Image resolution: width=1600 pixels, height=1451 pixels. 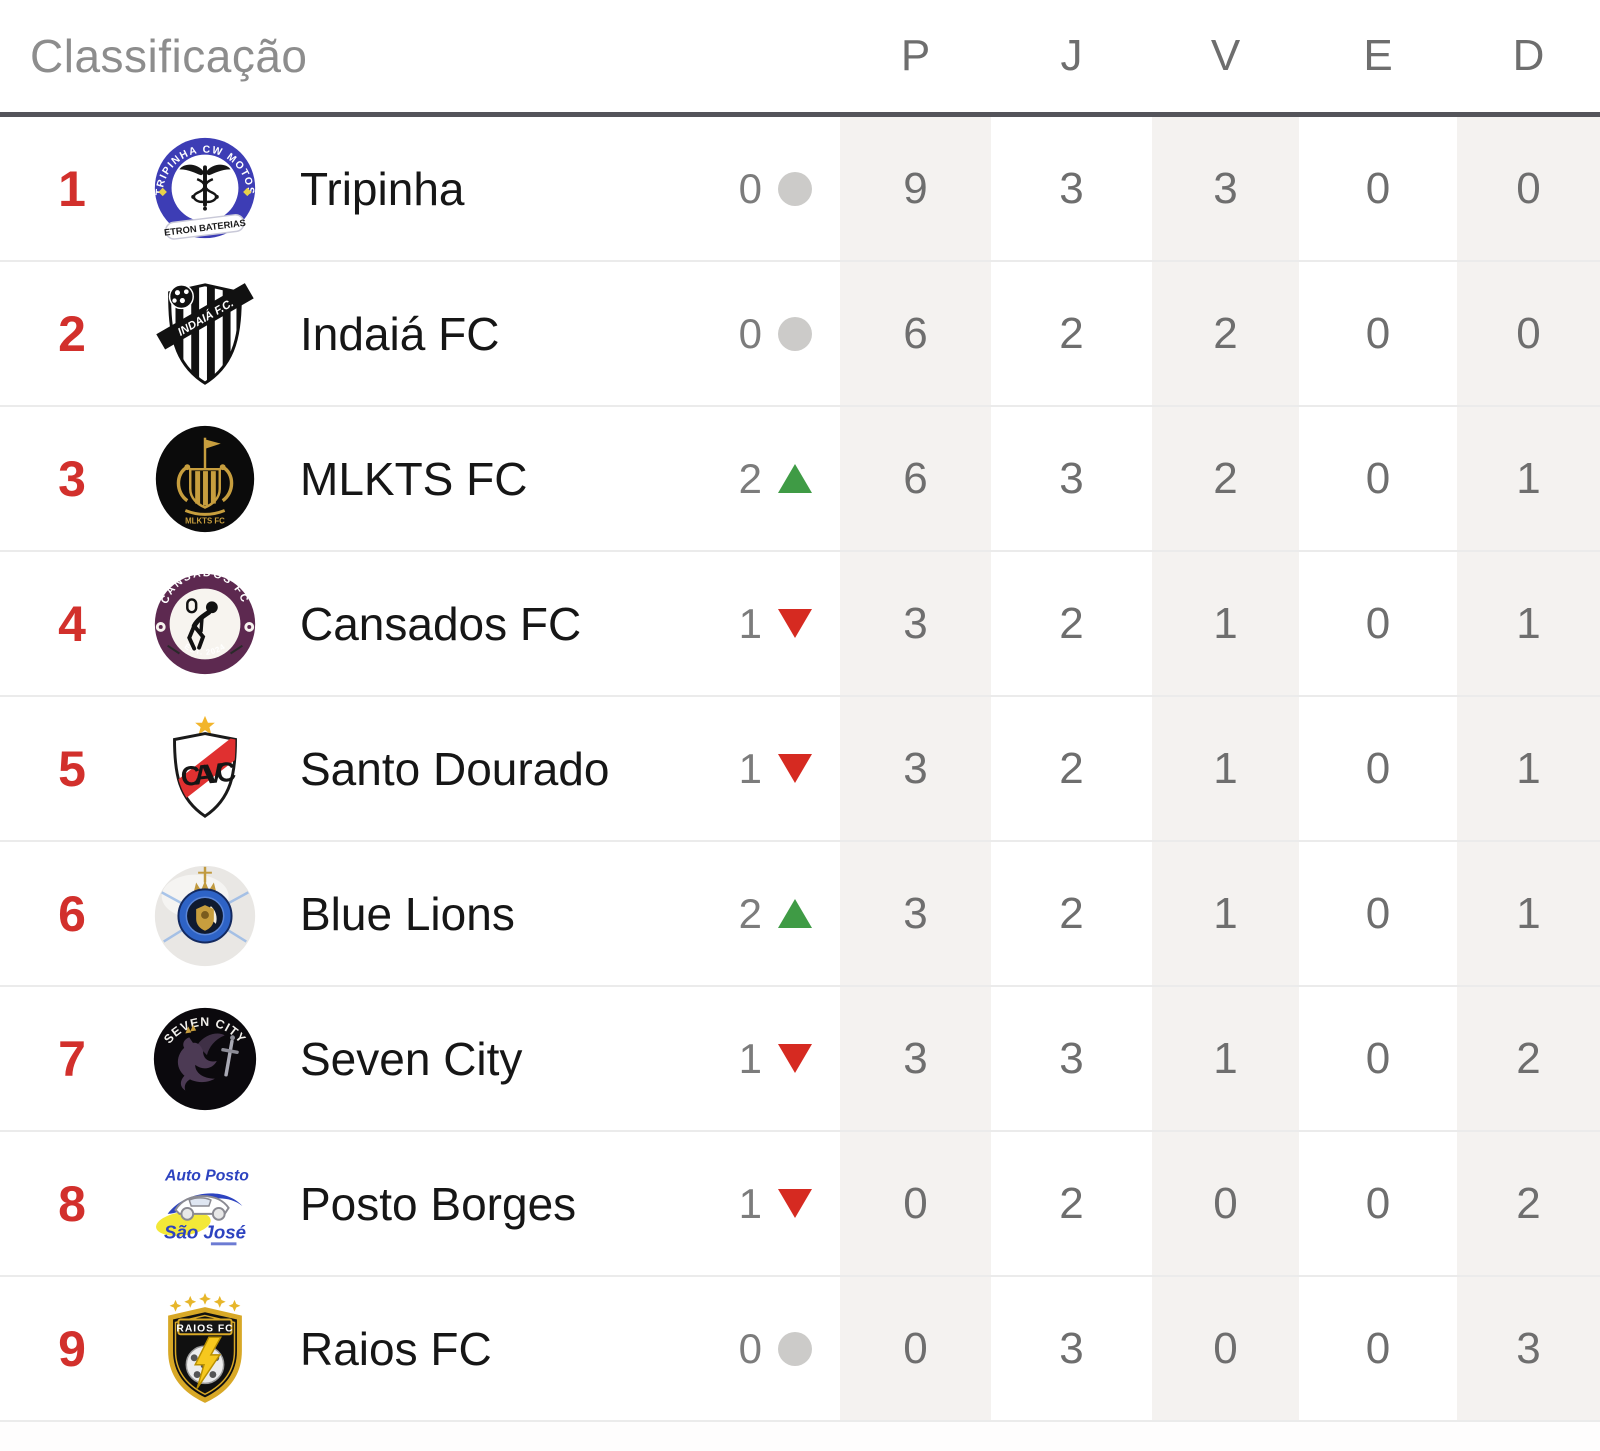 I want to click on column-header-losses: D, so click(x=1528, y=55).